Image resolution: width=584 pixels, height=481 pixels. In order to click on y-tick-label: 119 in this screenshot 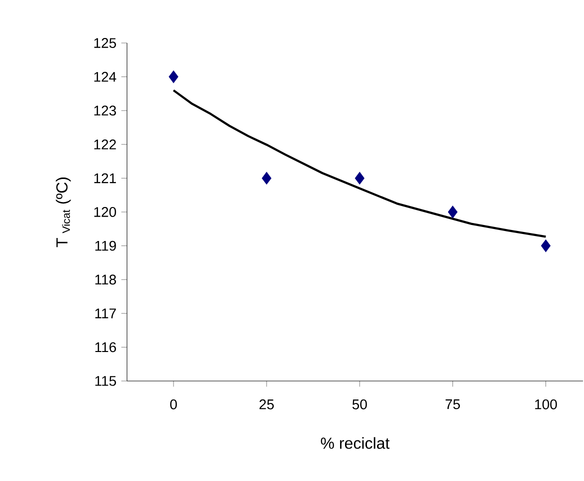, I will do `click(105, 245)`.